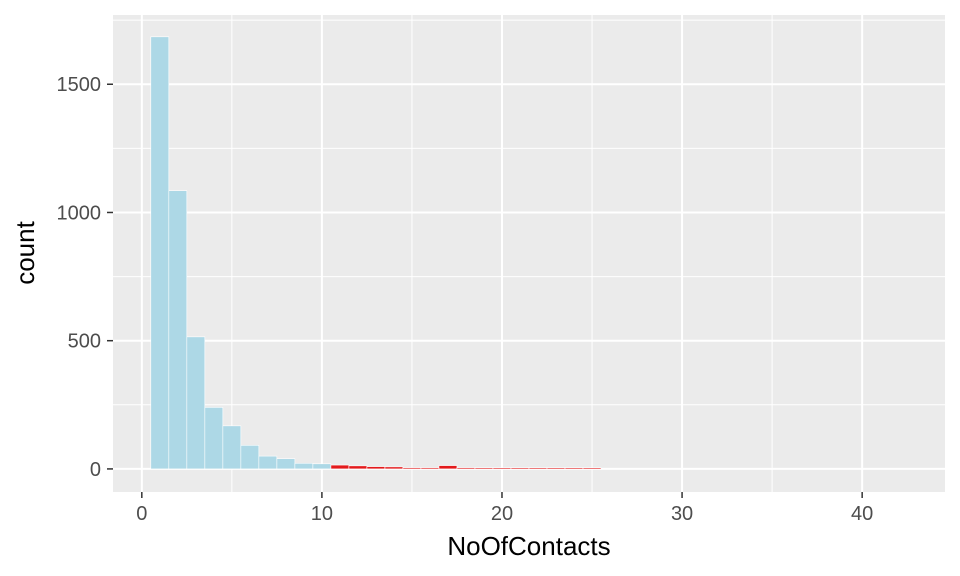 Image resolution: width=960 pixels, height=576 pixels. Describe the element at coordinates (25, 252) in the screenshot. I see `y-axis-title: count` at that location.